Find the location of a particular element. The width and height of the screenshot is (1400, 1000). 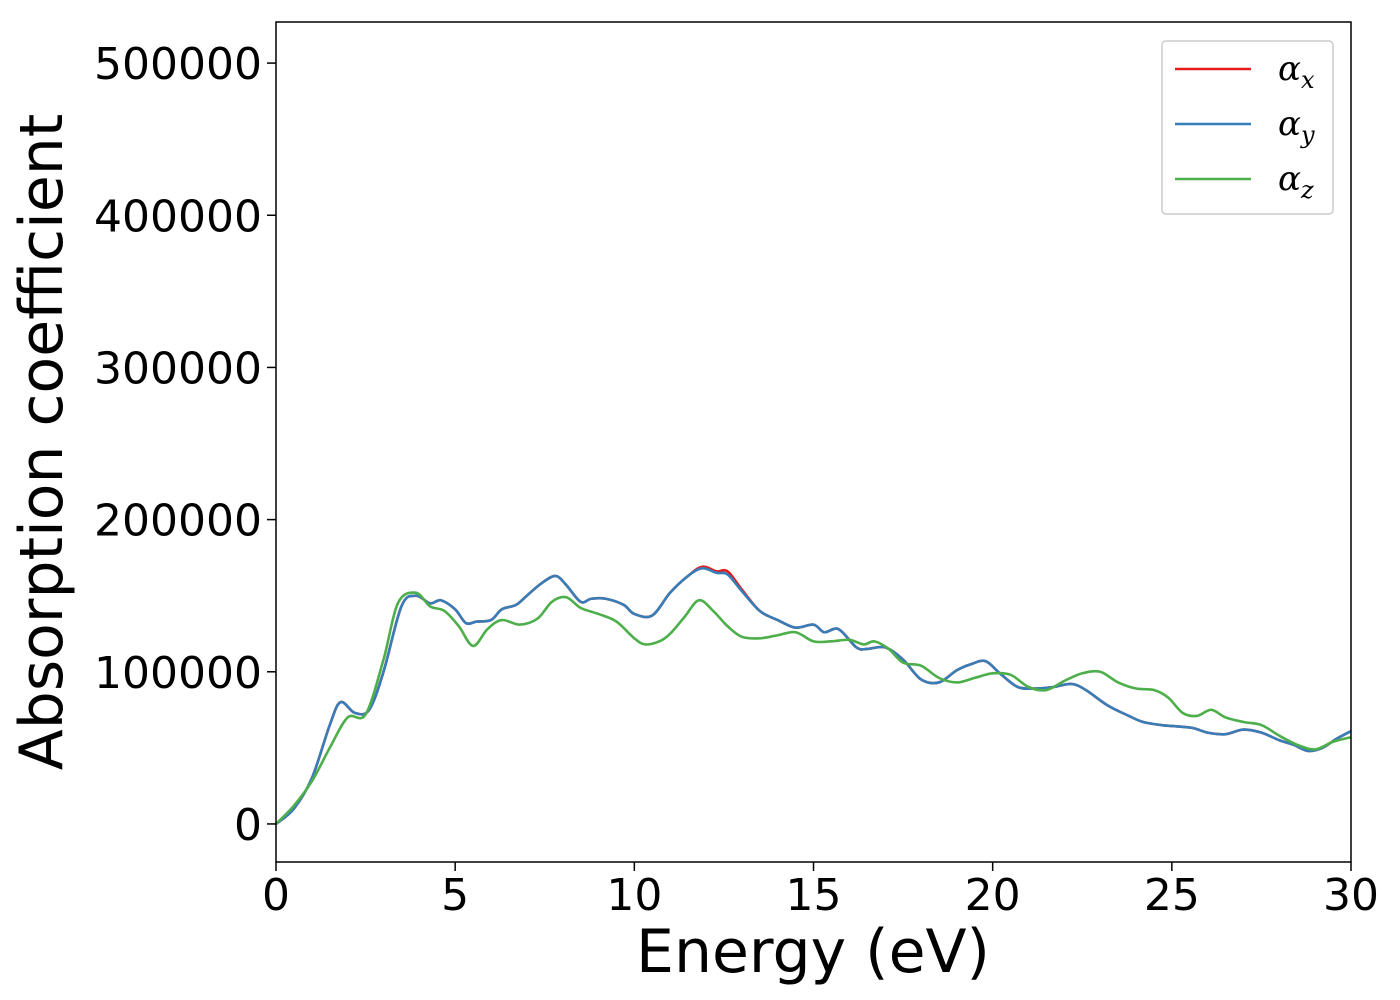

y-tick-label: 500000 is located at coordinates (178, 64).